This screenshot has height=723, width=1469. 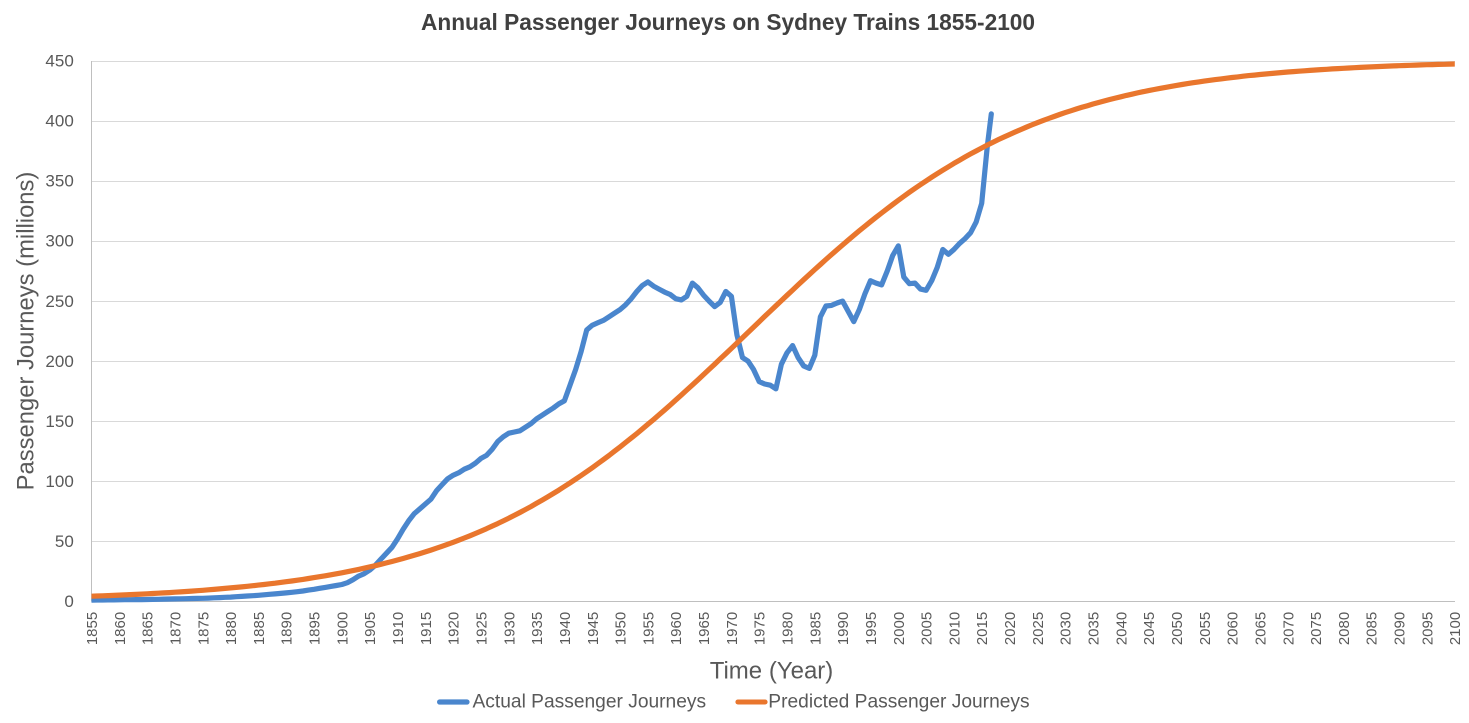 What do you see at coordinates (760, 628) in the screenshot?
I see `svg-text: 1975` at bounding box center [760, 628].